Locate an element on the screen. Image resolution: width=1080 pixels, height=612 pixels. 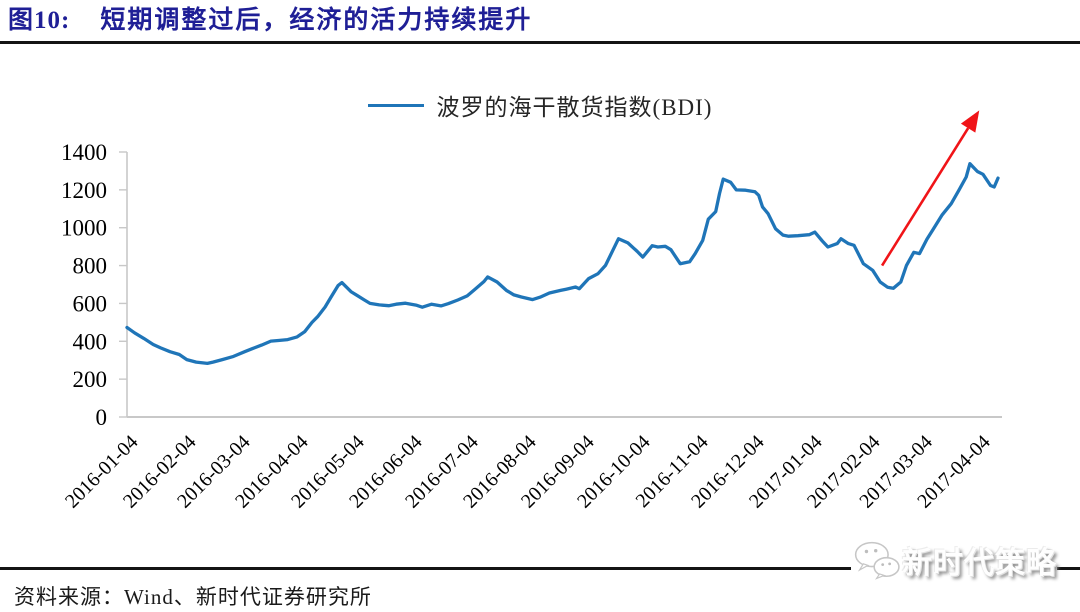
legend-label: 波罗的海干散货指数(BDI) is located at coordinates (574, 107).